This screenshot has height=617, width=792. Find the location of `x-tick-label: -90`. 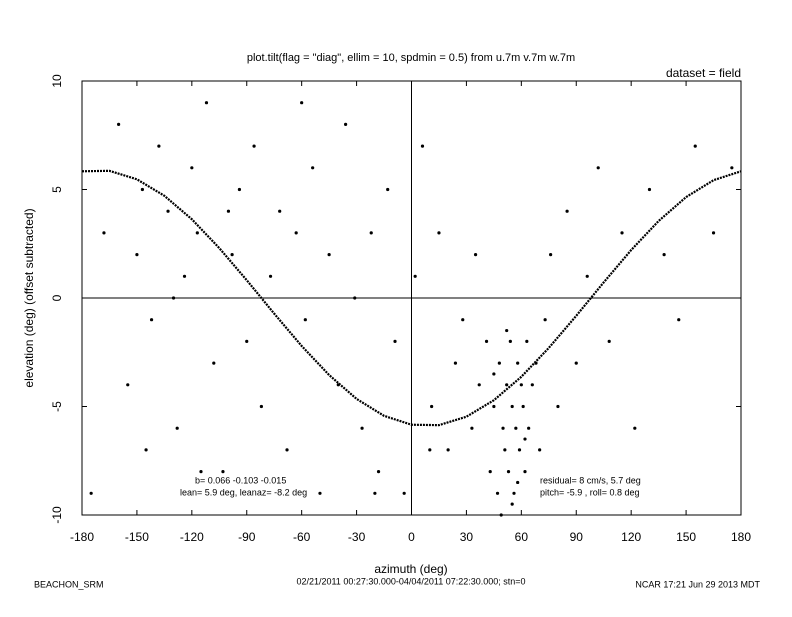

x-tick-label: -90 is located at coordinates (247, 537).